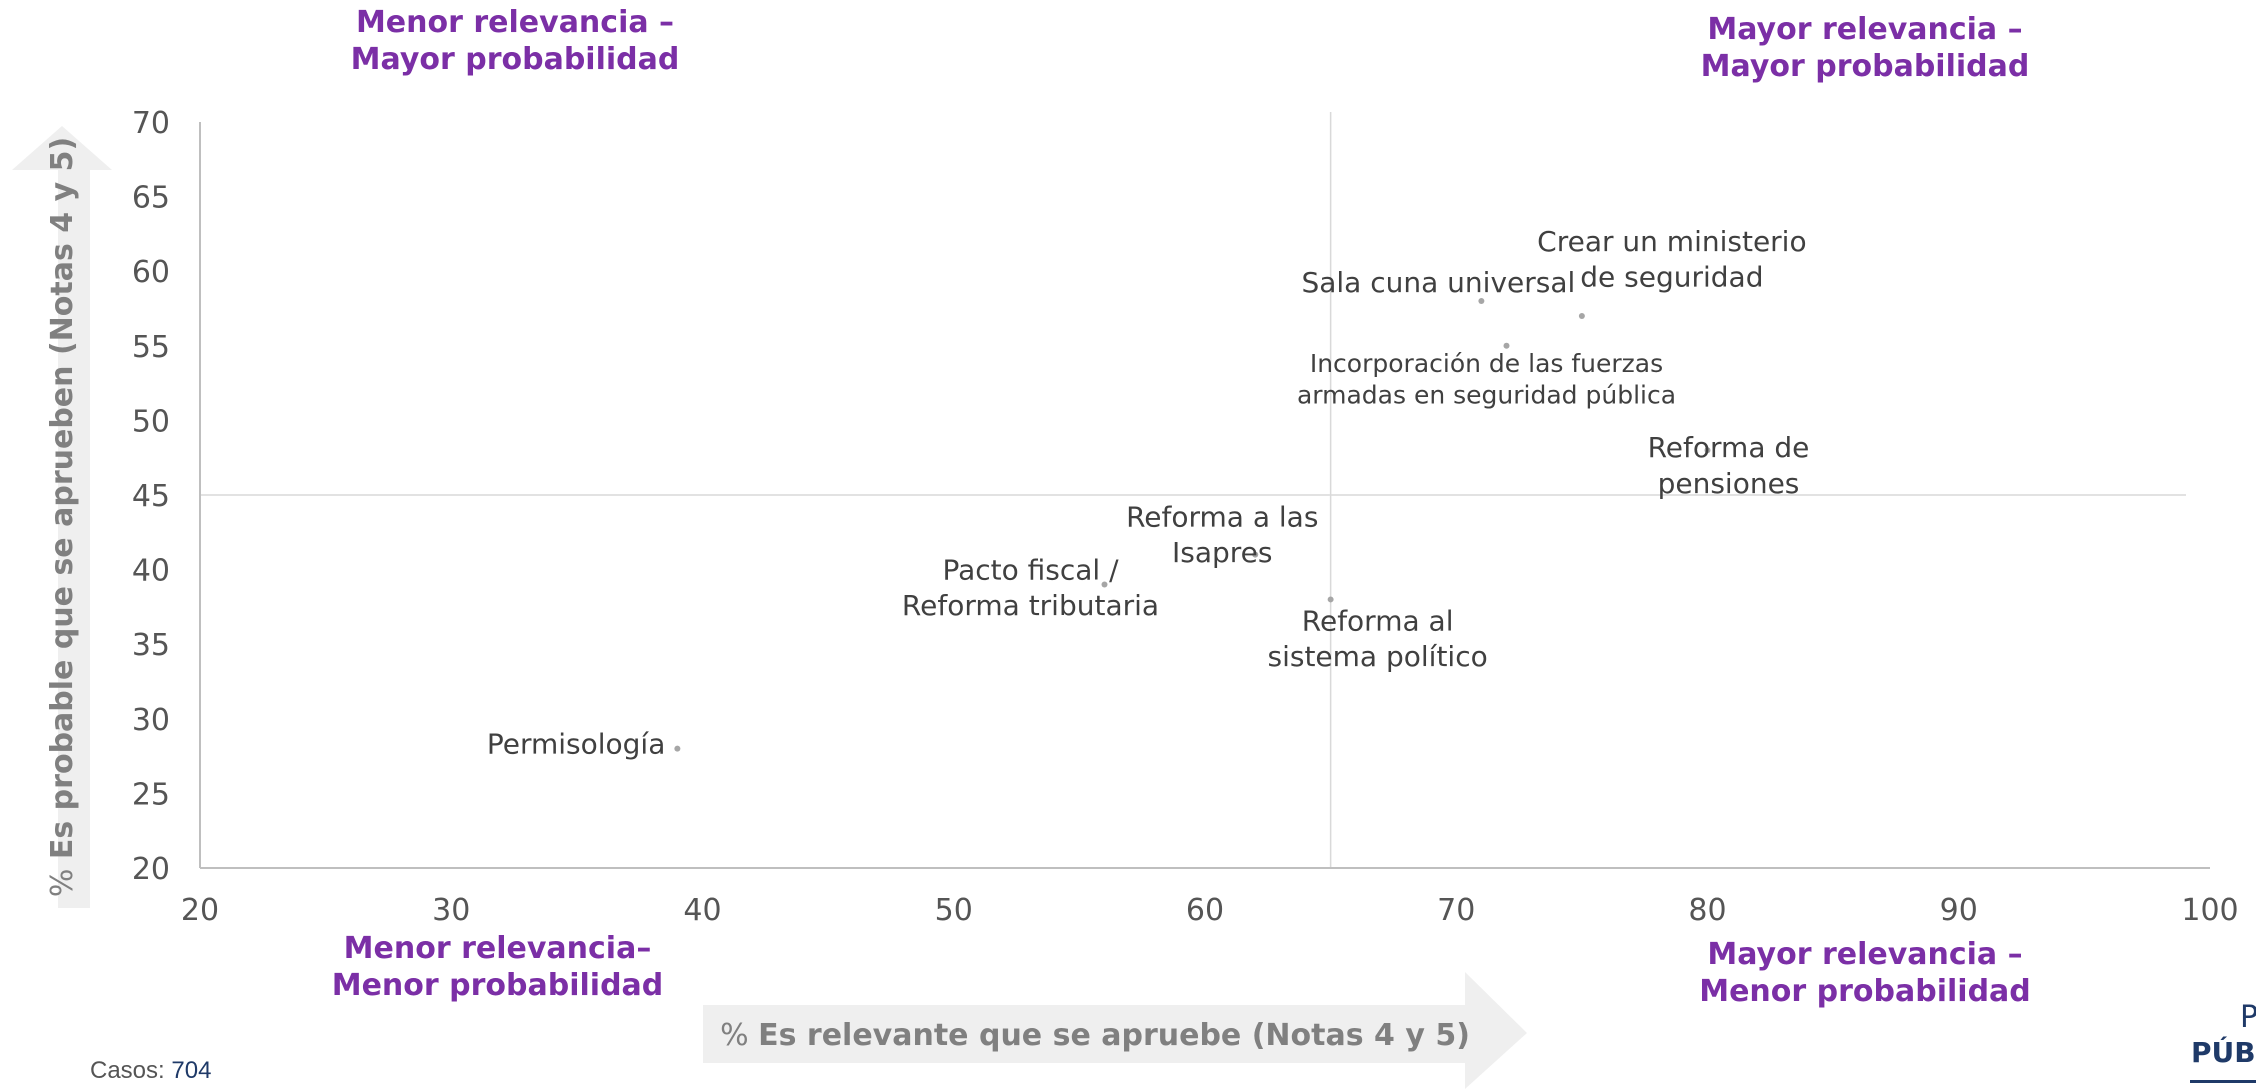  I want to click on y-tick-label: 35, so click(151, 645).